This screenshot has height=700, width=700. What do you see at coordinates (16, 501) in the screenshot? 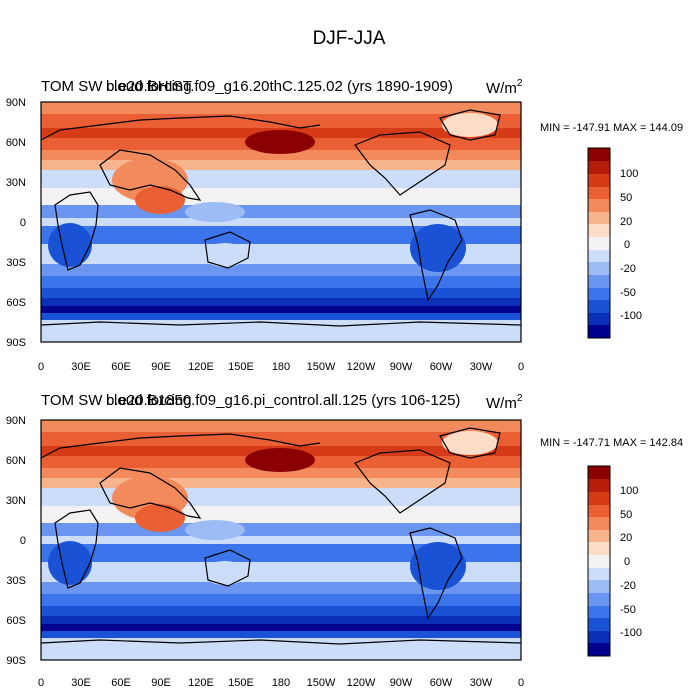
I see `panel-2-ytick: 30N` at bounding box center [16, 501].